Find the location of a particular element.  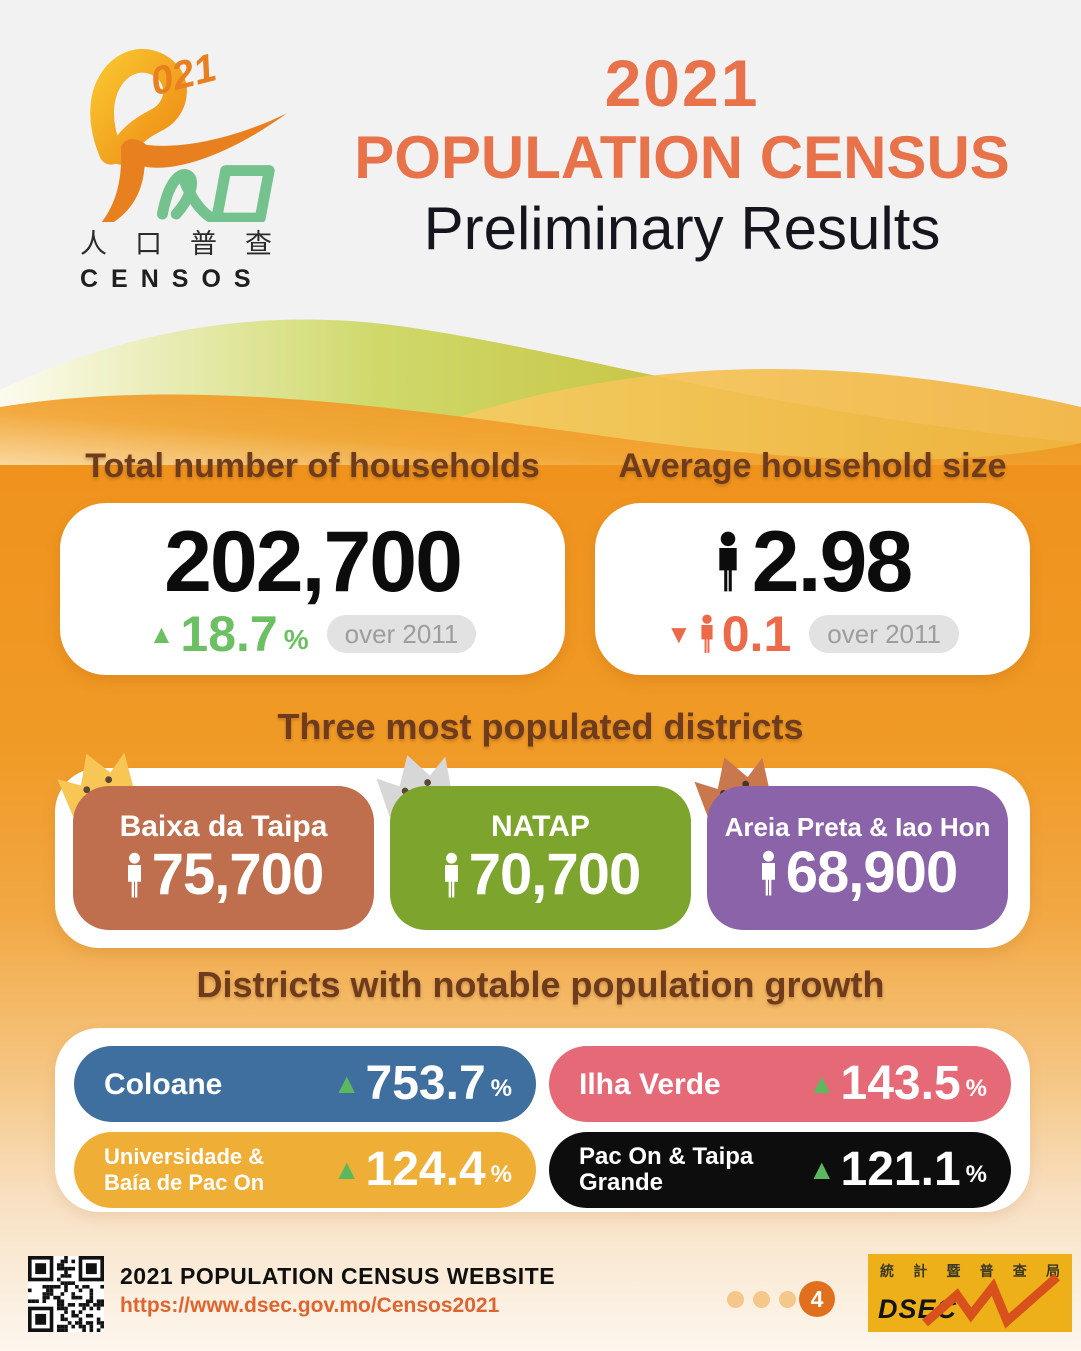

dsec-zigzag-icon is located at coordinates (991, 1301).